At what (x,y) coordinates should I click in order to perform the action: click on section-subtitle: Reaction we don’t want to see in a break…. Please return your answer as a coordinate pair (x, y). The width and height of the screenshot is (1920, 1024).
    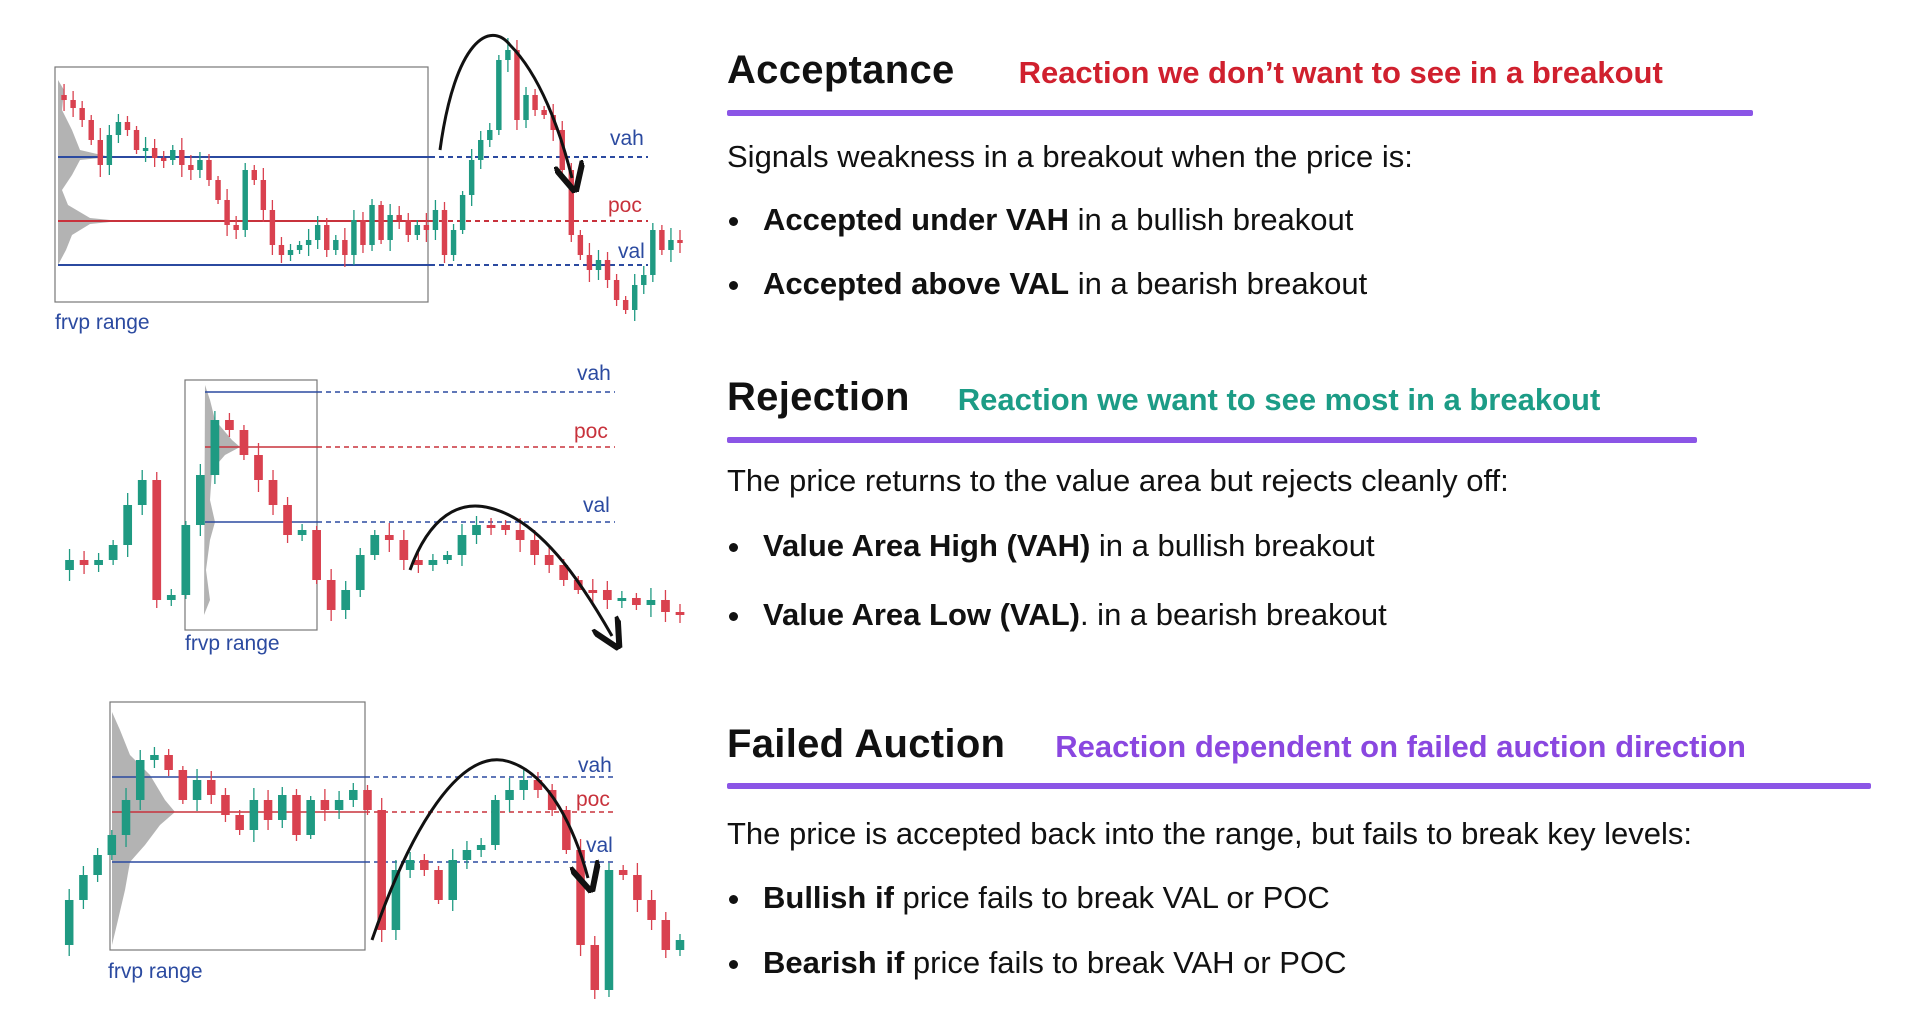
    Looking at the image, I should click on (1340, 72).